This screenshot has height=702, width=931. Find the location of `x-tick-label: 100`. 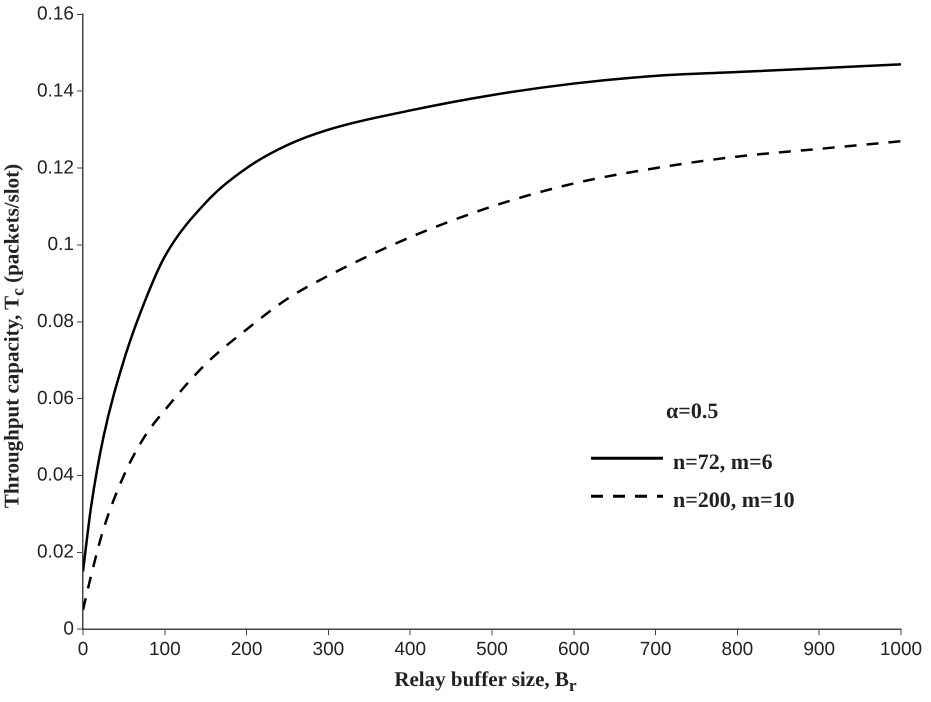

x-tick-label: 100 is located at coordinates (164, 649).